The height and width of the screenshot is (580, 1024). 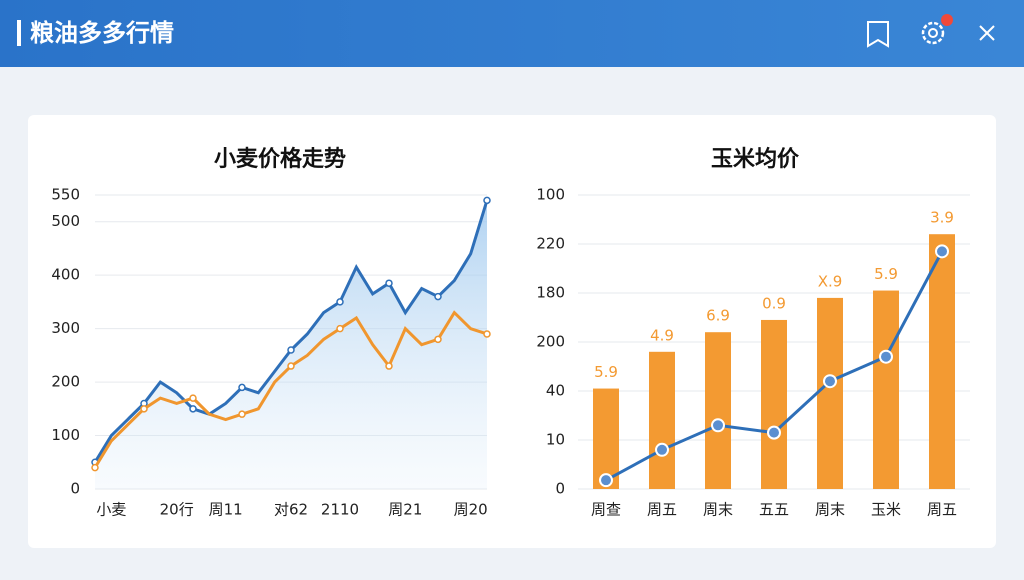 What do you see at coordinates (606, 510) in the screenshot?
I see `x-tick-label: 周查` at bounding box center [606, 510].